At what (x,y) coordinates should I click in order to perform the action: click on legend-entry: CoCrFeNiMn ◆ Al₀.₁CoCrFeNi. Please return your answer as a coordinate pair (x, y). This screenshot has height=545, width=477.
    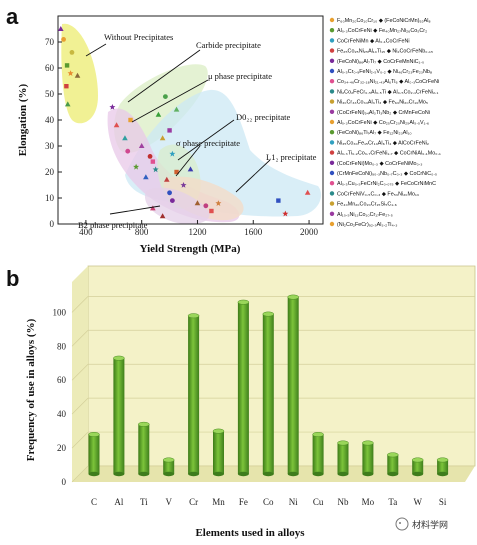
    Looking at the image, I should click on (373, 41).